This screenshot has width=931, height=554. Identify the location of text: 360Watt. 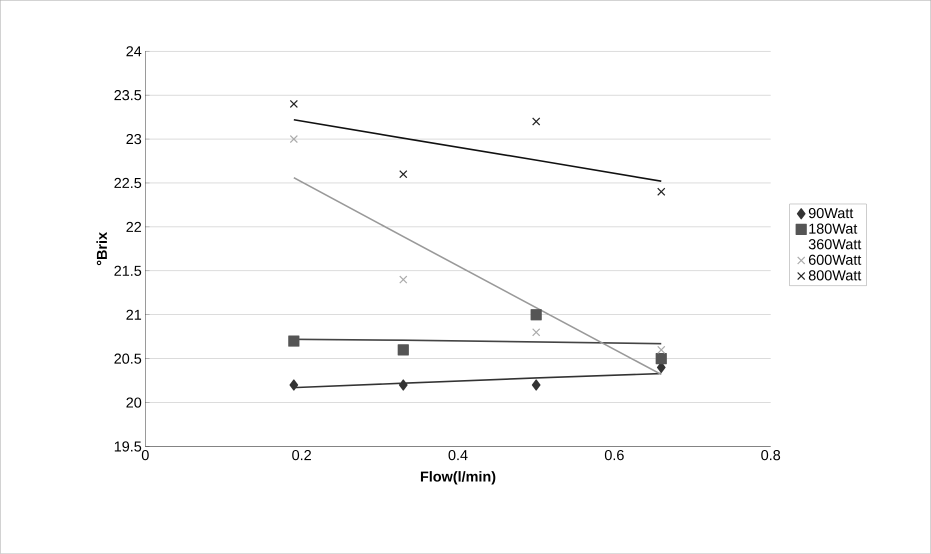
(835, 244).